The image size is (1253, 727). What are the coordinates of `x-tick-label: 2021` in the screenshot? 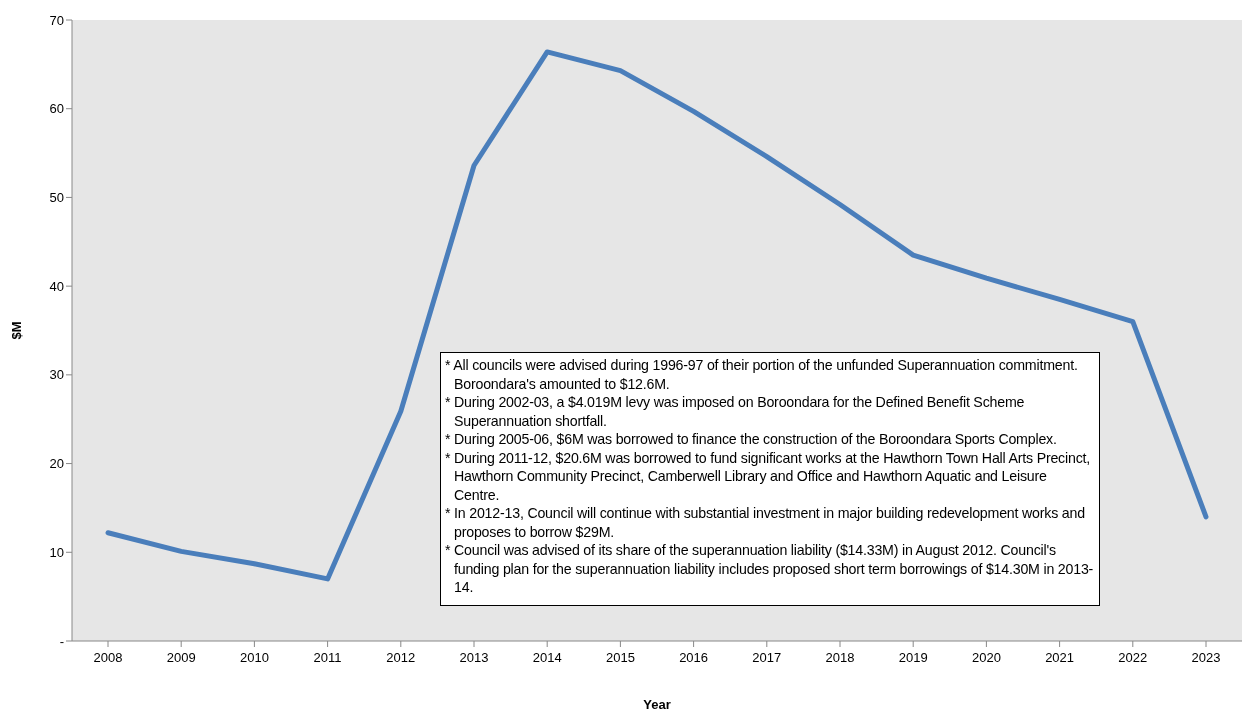 It's located at (1060, 658).